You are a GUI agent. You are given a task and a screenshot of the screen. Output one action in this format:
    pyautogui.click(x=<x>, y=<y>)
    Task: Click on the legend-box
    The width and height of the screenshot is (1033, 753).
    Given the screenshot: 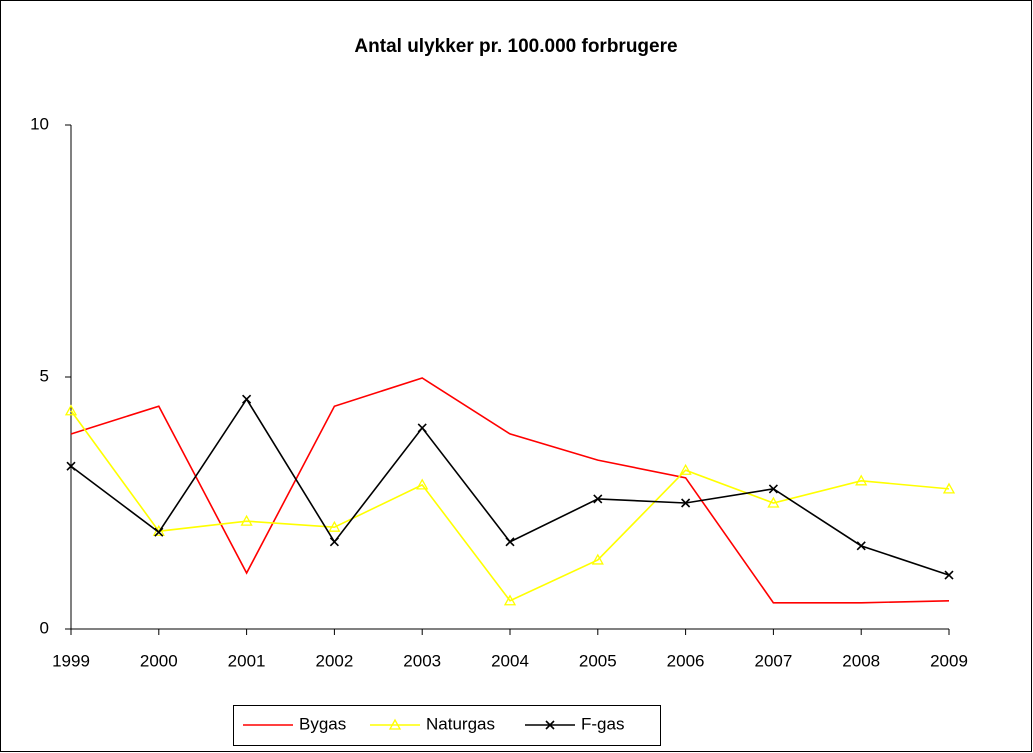 What is the action you would take?
    pyautogui.click(x=447, y=725)
    